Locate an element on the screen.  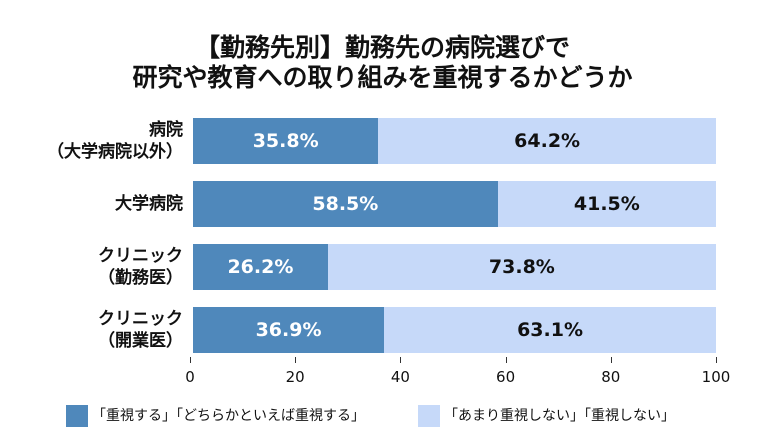
category-label-line: （大学病院以外） is located at coordinates (115, 152).